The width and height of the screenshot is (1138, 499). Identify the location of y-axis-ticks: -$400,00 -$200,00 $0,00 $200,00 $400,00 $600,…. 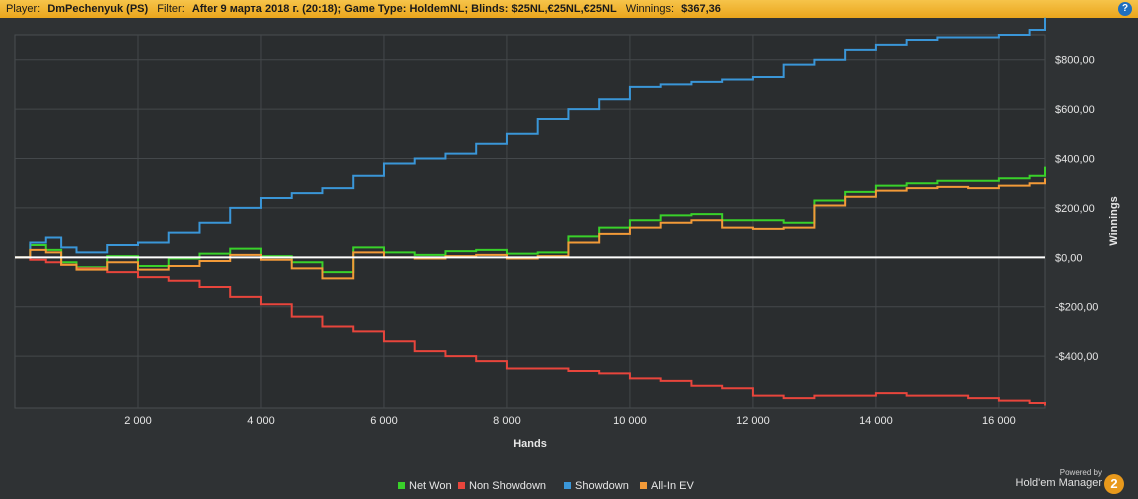
(1076, 209).